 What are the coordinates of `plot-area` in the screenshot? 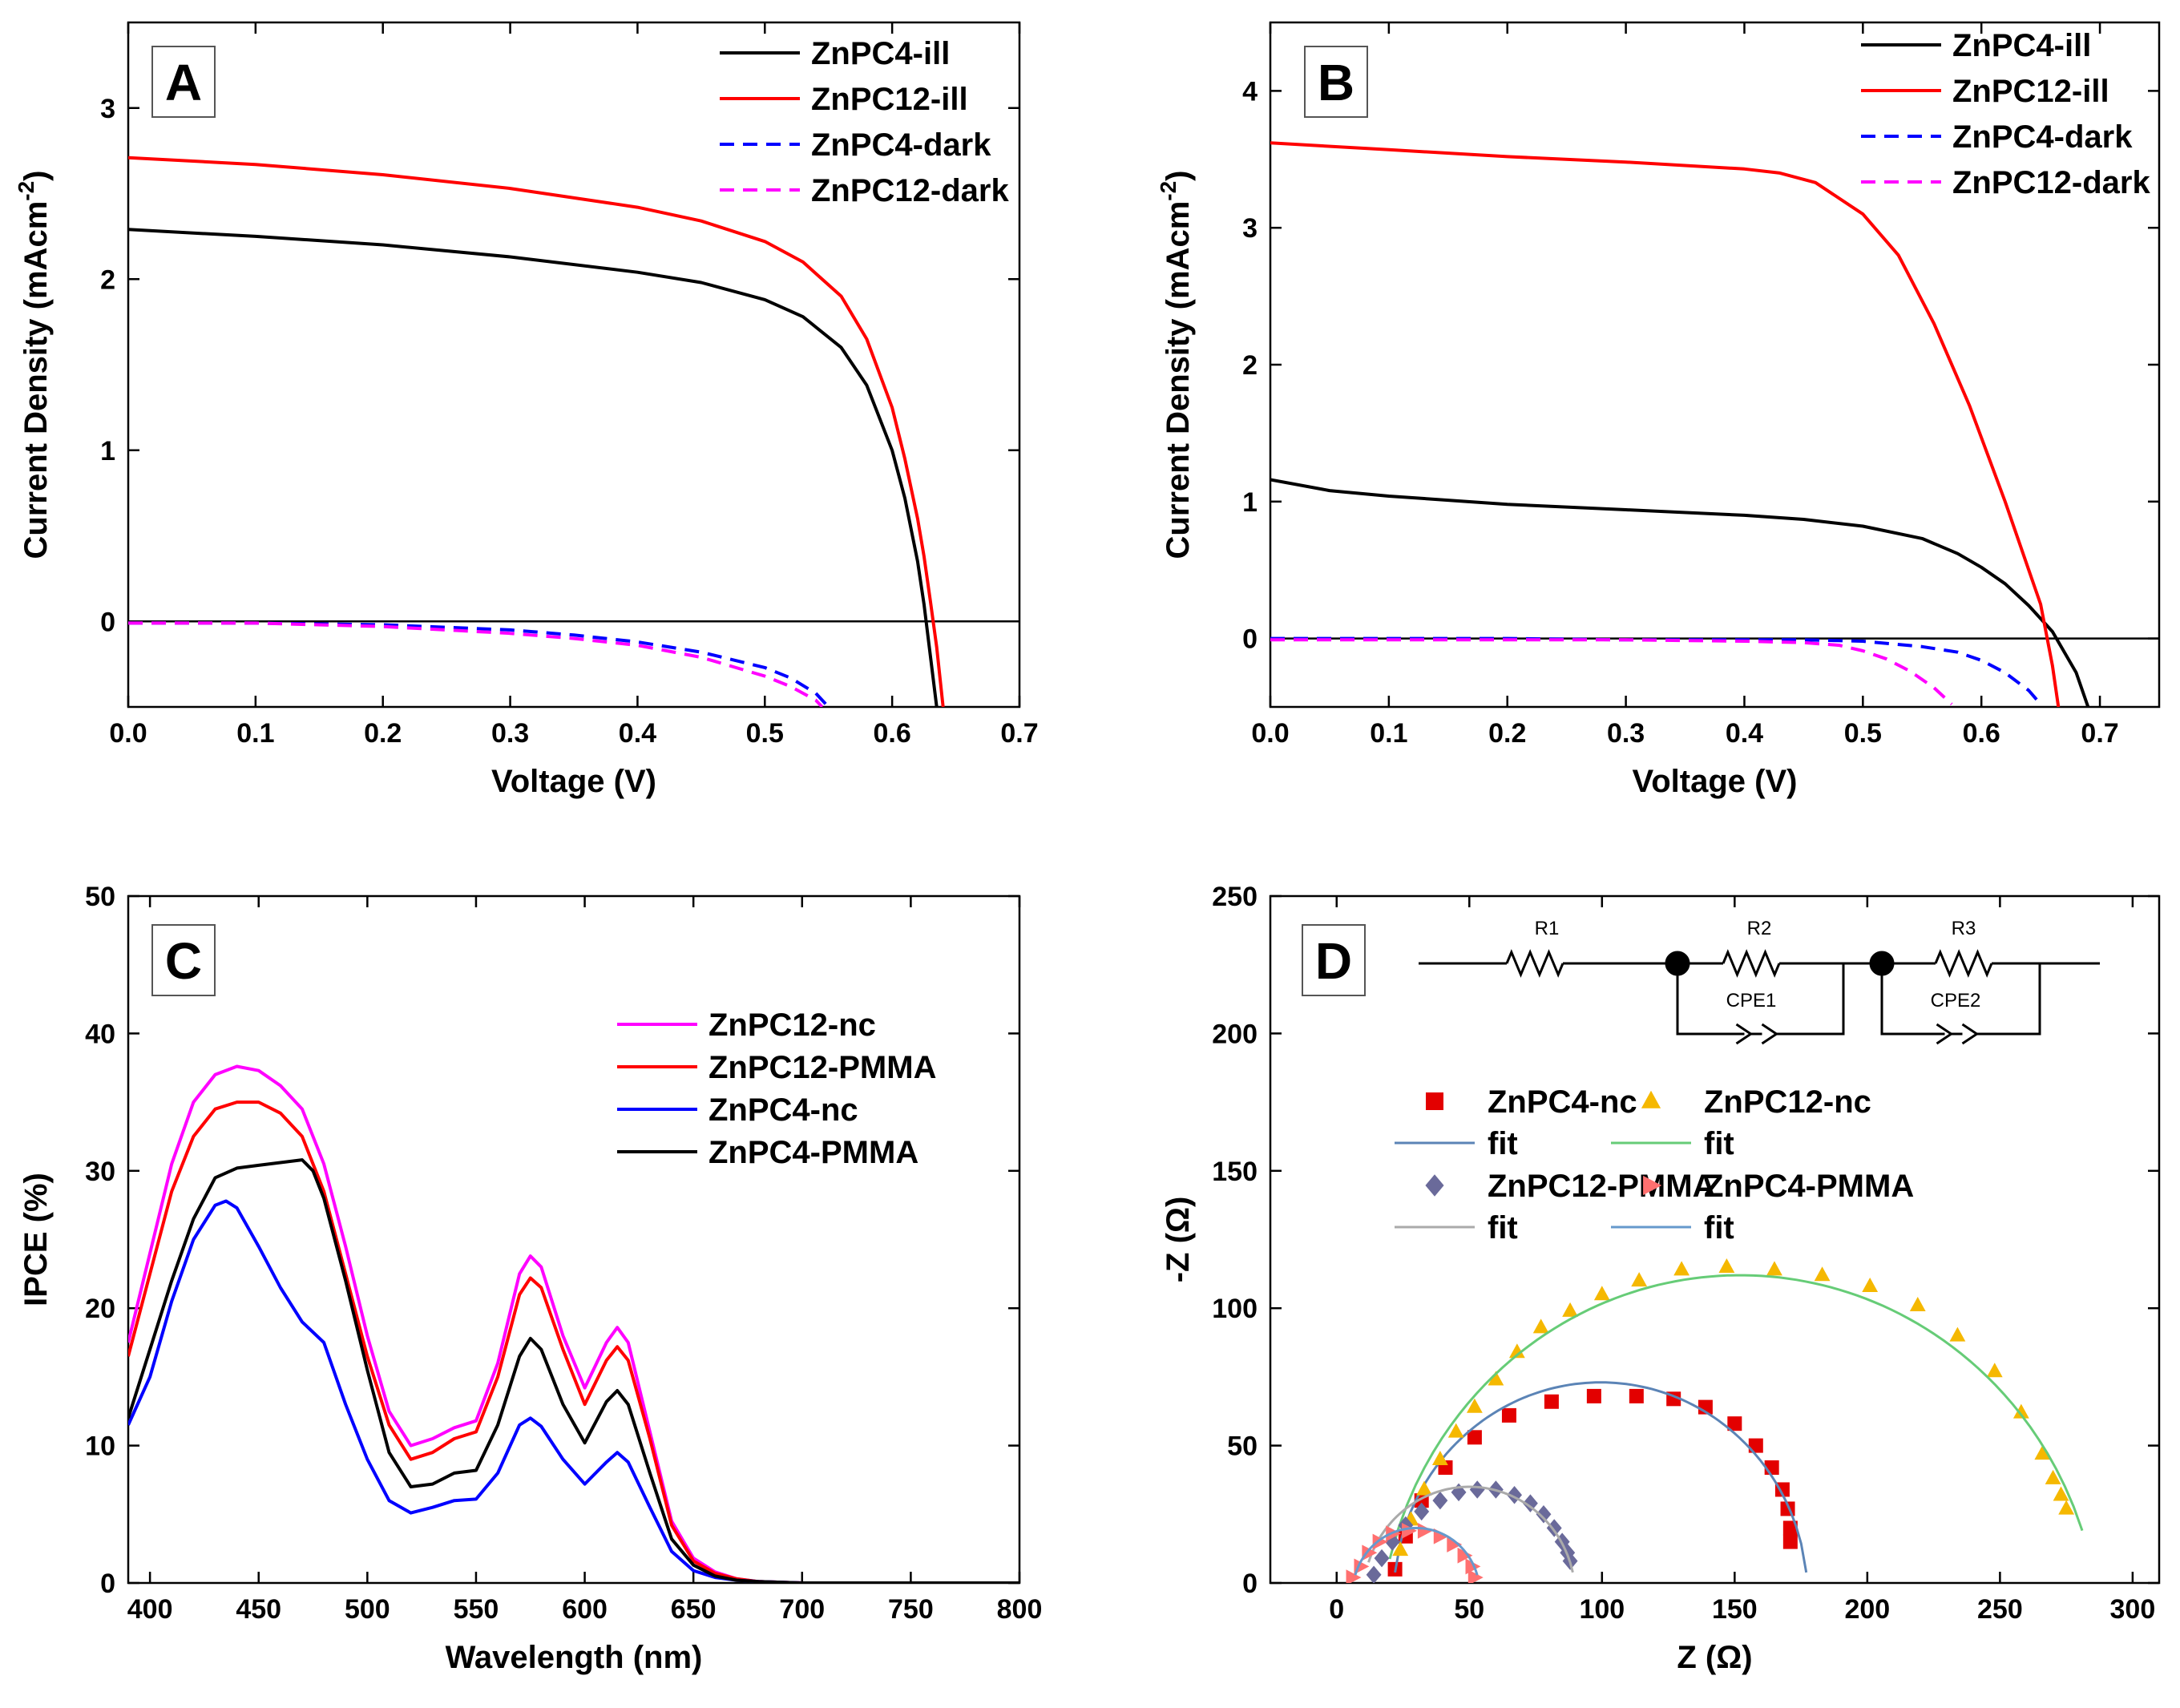 It's located at (1715, 1421).